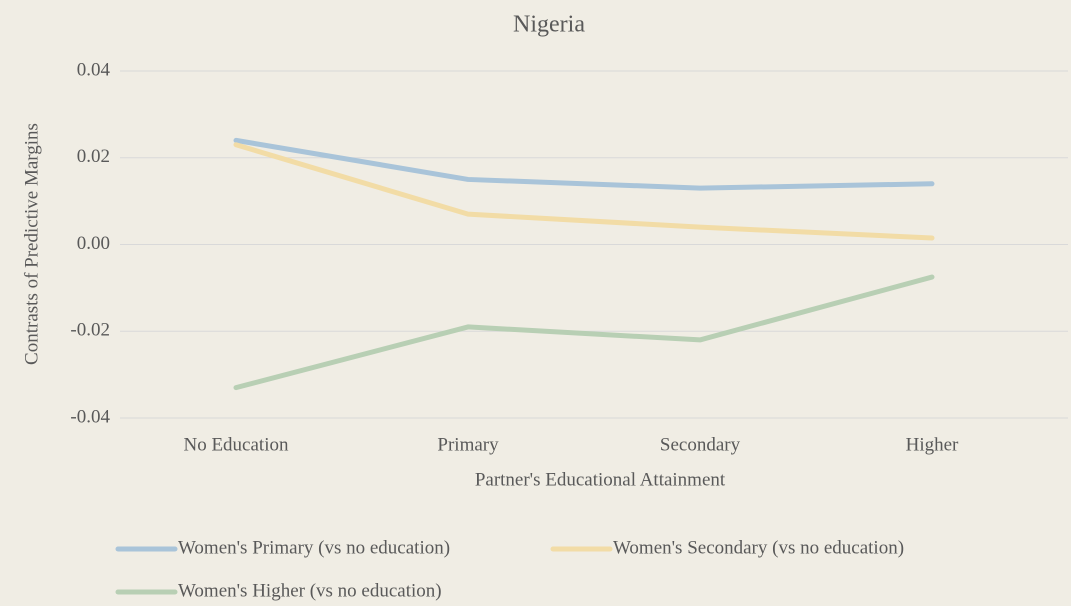 This screenshot has height=606, width=1071. What do you see at coordinates (700, 444) in the screenshot?
I see `x-tick-label: Secondary` at bounding box center [700, 444].